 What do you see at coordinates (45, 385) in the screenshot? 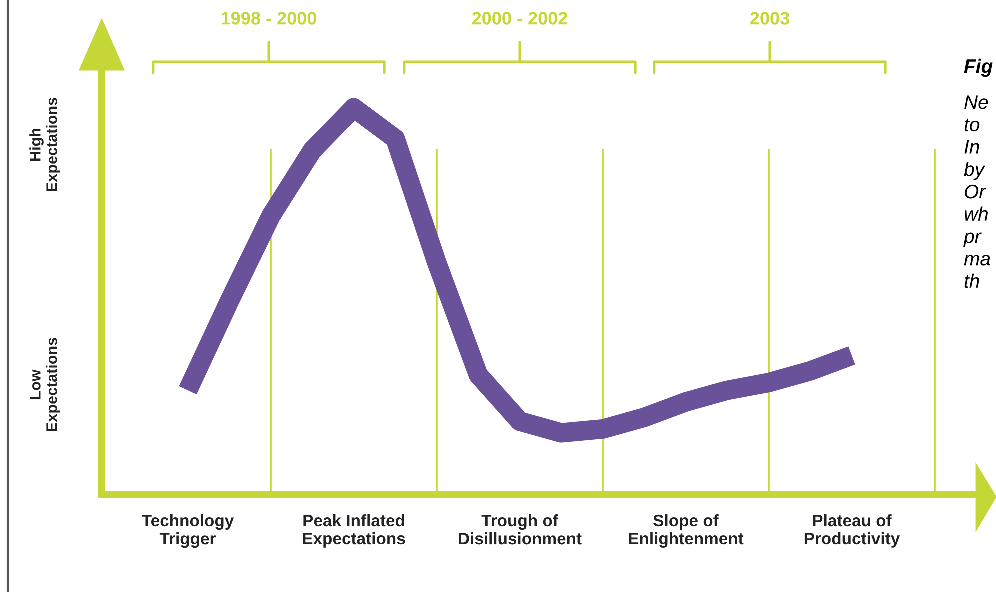
I see `text: Low Expectations` at bounding box center [45, 385].